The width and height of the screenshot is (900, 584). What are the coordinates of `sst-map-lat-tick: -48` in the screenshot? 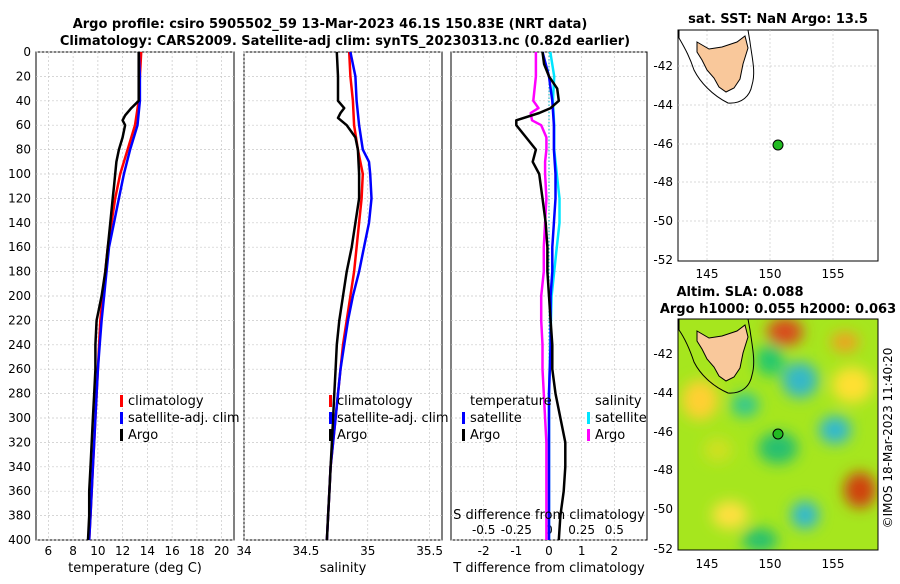 It's located at (663, 182).